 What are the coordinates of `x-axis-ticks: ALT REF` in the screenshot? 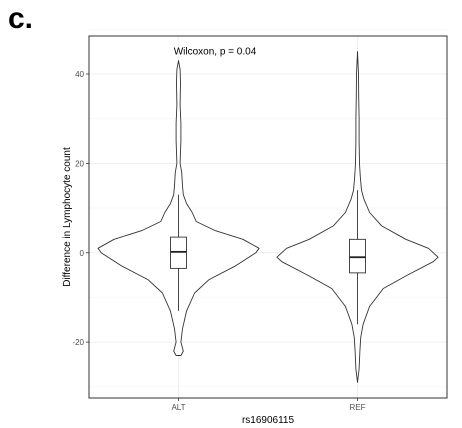 It's located at (268, 405).